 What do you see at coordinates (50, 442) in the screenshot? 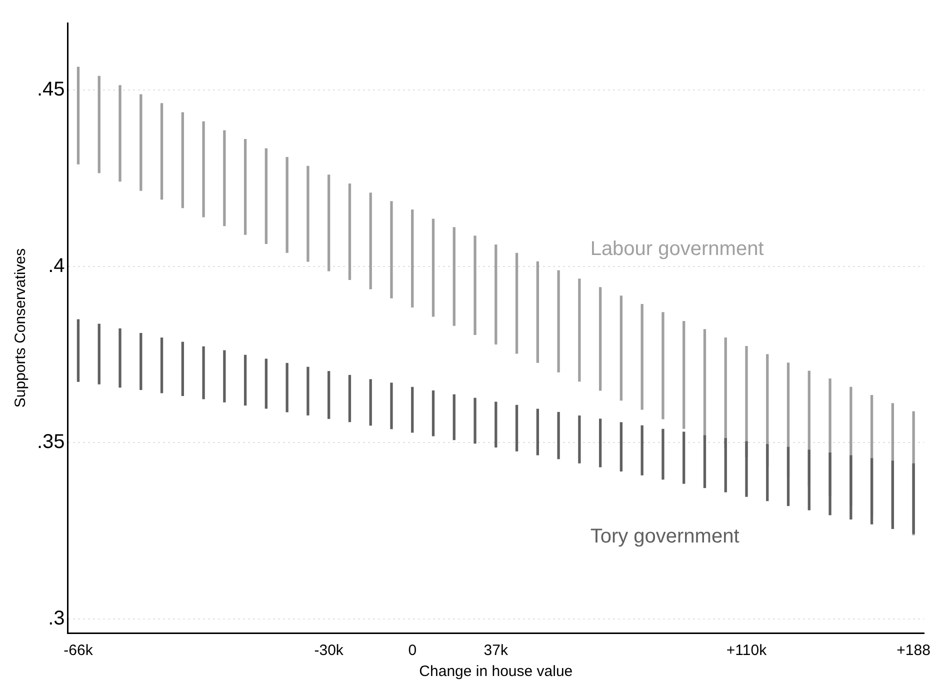
I see `y-tick-label: .35` at bounding box center [50, 442].